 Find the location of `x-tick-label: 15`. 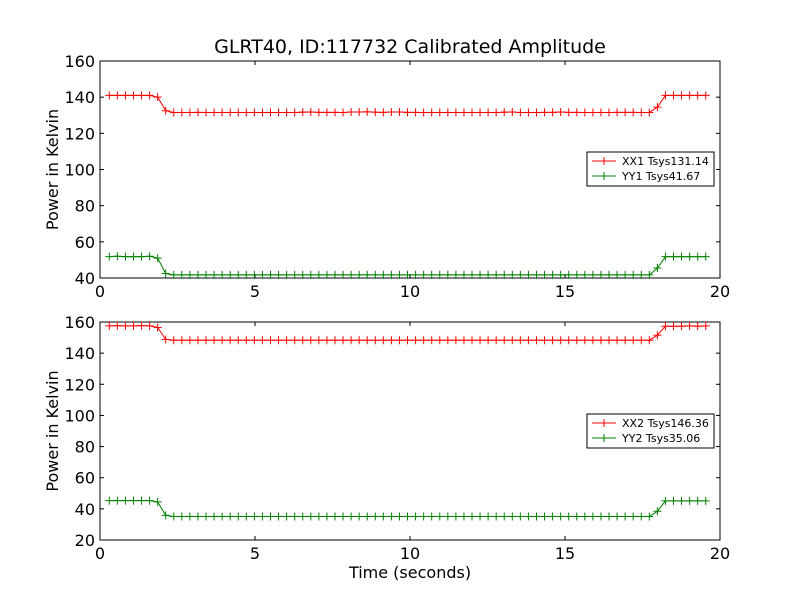

x-tick-label: 15 is located at coordinates (565, 291).